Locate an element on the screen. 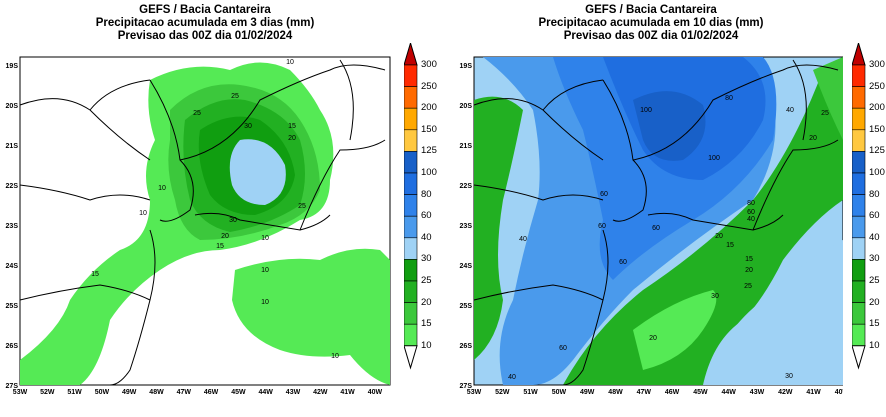  lat-tick-label: 23S is located at coordinates (466, 226).